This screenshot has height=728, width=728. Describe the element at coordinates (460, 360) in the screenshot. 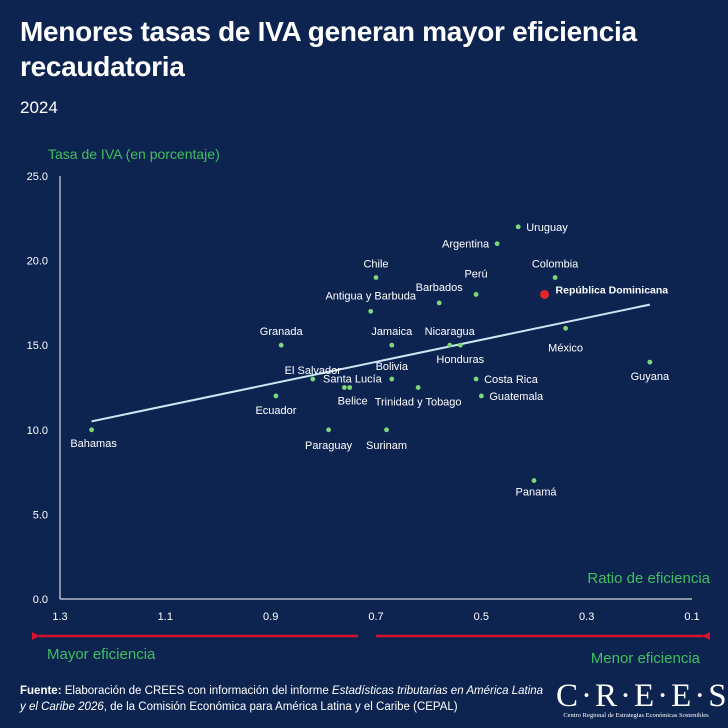

I see `label-honduras: Honduras` at that location.